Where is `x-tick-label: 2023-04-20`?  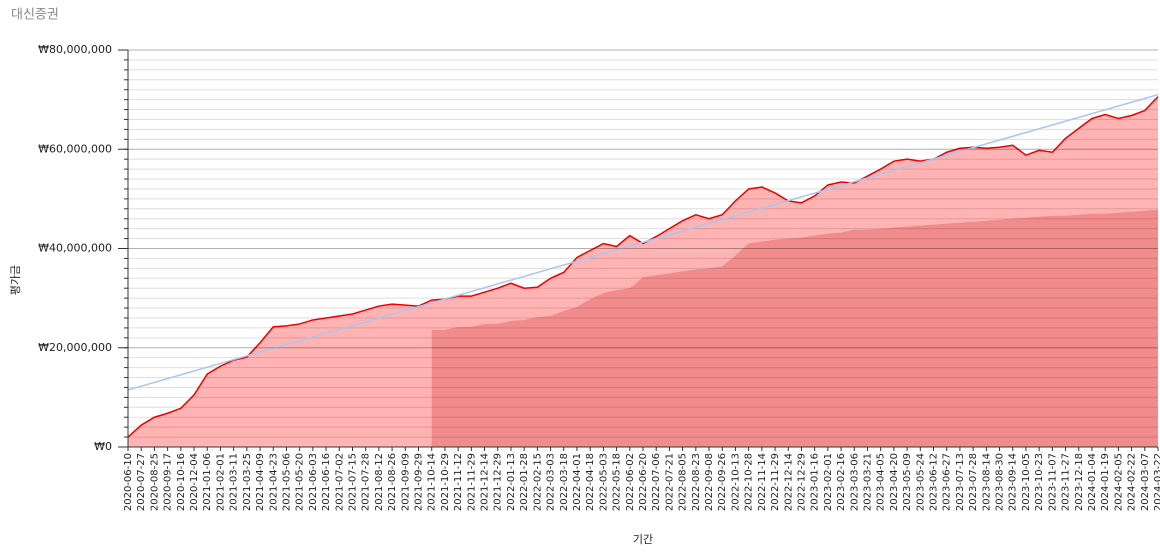 x-tick-label: 2023-04-20 is located at coordinates (894, 482).